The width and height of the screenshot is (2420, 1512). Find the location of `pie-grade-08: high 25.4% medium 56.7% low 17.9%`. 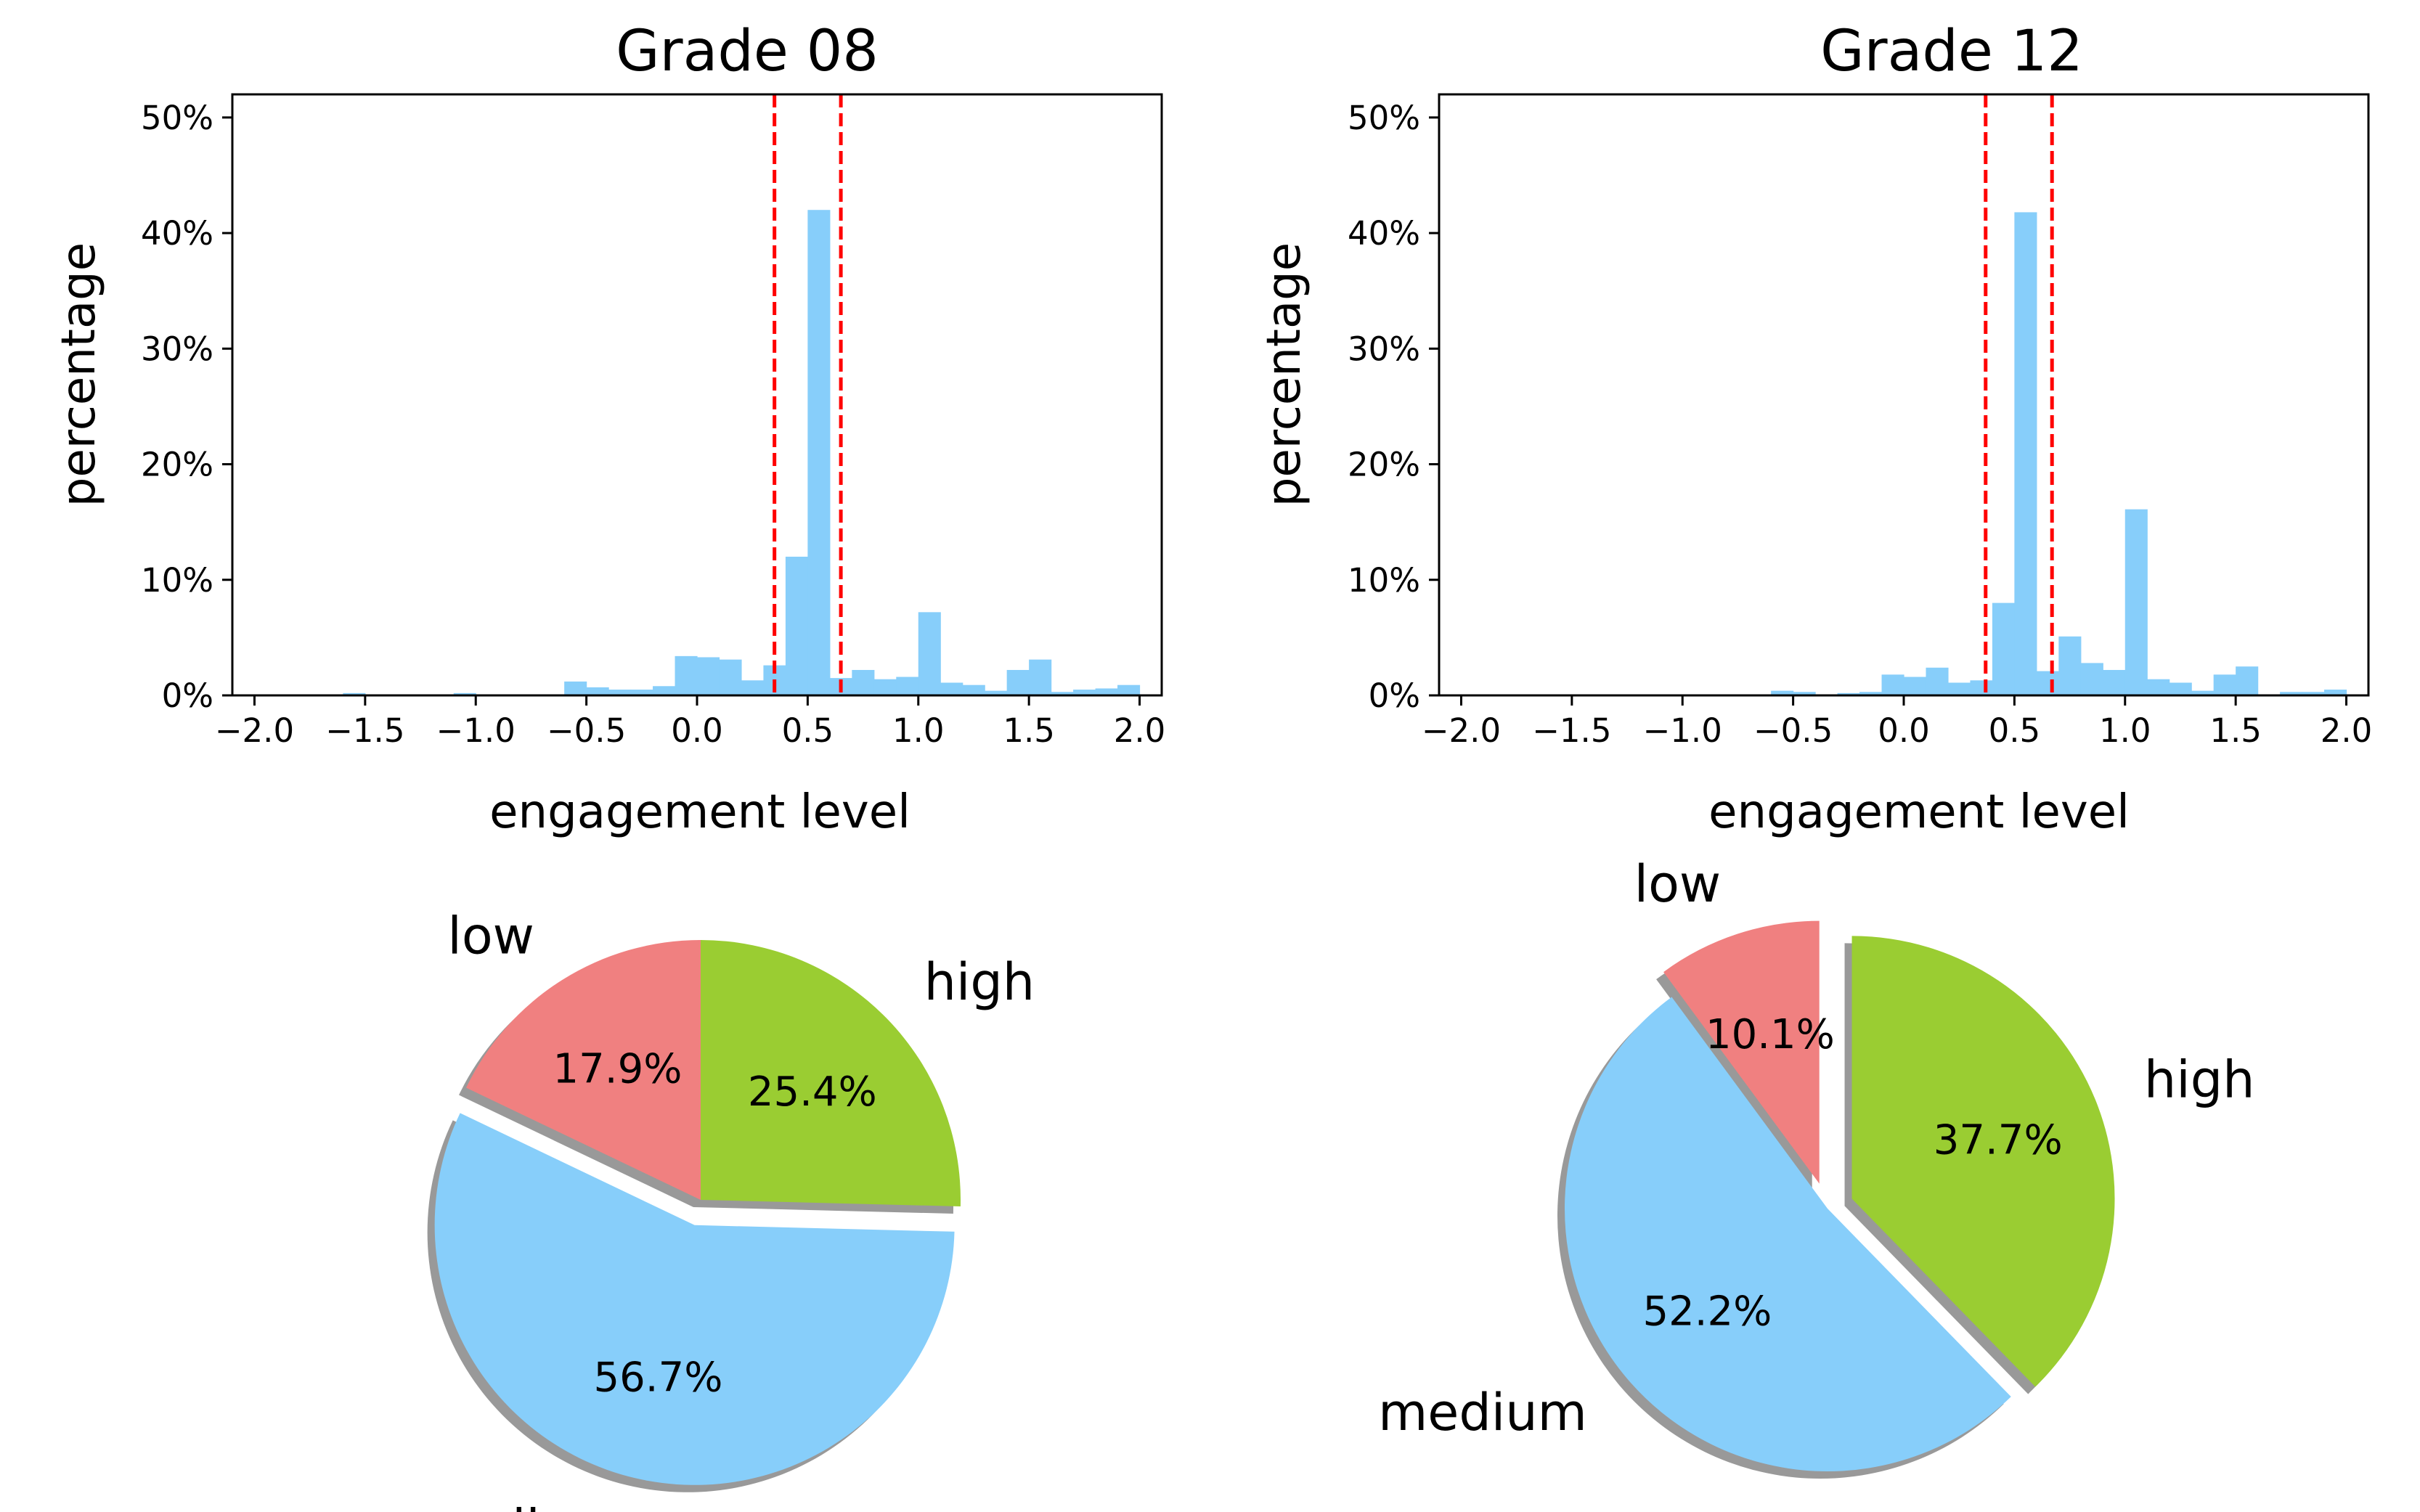

pie-grade-08: high 25.4% medium 56.7% low 17.9% is located at coordinates (724, 1209).